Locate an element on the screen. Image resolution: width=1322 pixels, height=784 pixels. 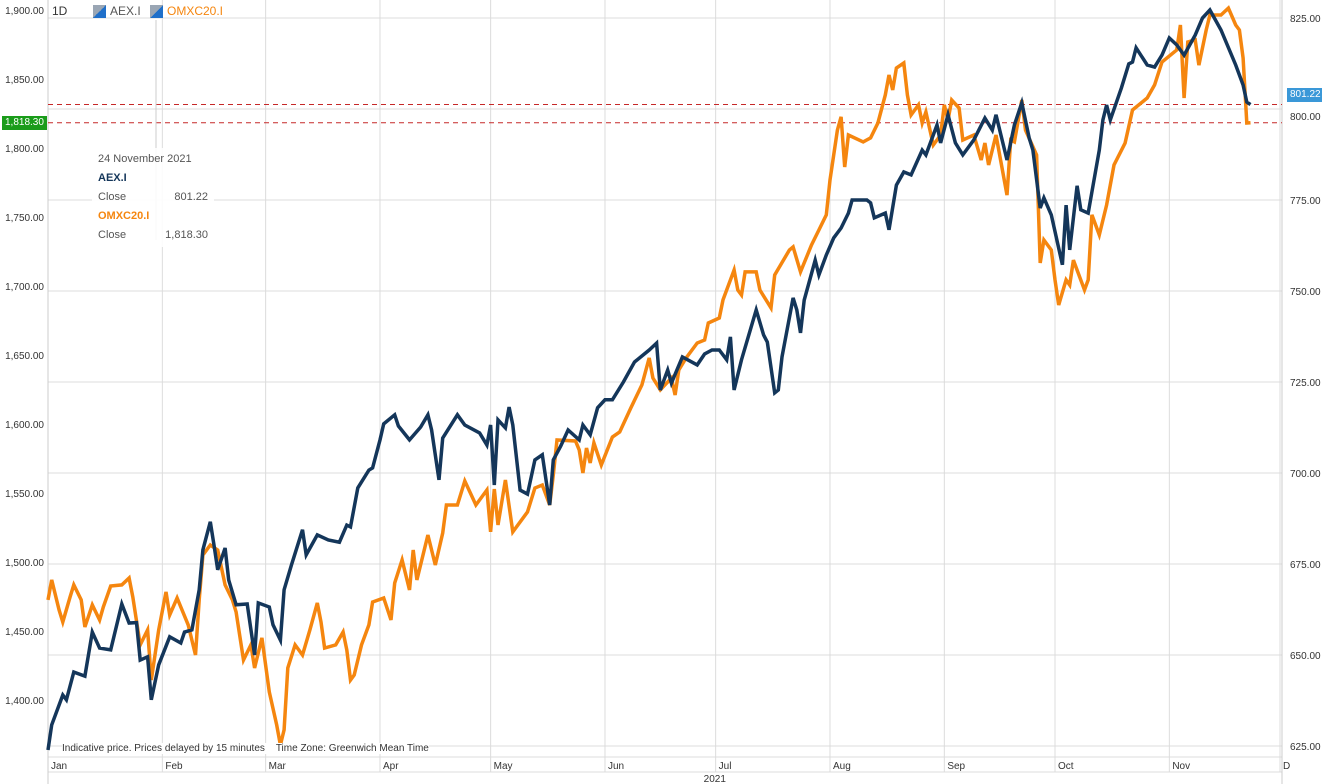
left-price-badge: 1,818.30 is located at coordinates (24, 123).